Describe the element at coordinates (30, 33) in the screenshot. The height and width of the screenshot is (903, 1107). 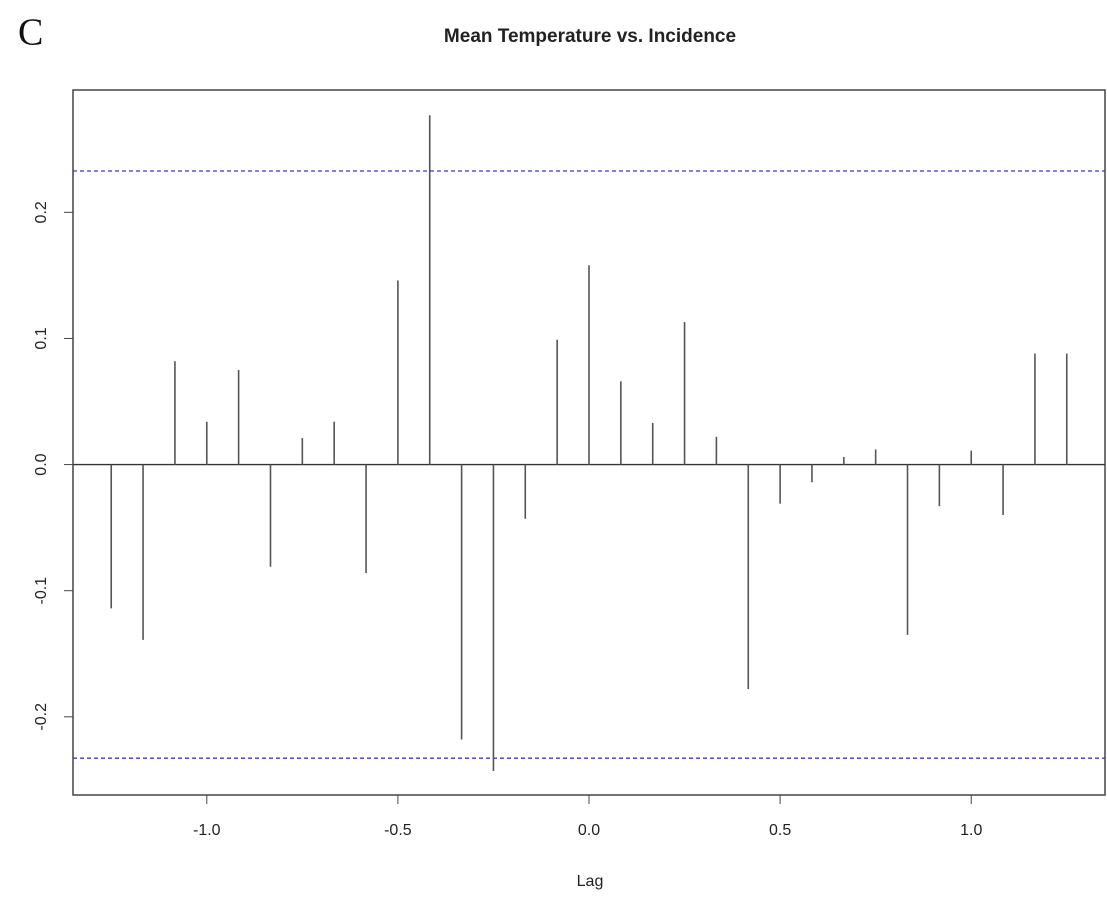
I see `panel-label: C` at that location.